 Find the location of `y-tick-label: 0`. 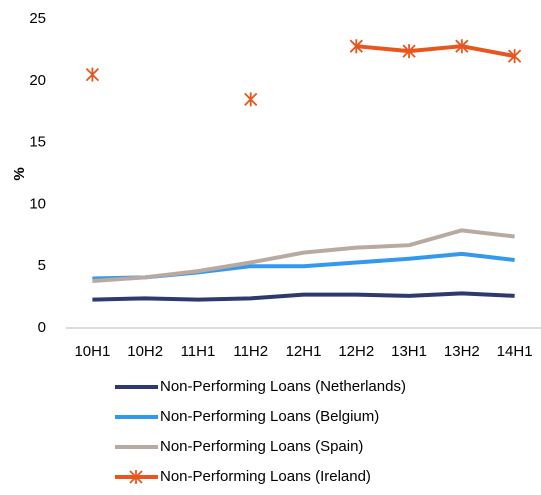

y-tick-label: 0 is located at coordinates (42, 327).